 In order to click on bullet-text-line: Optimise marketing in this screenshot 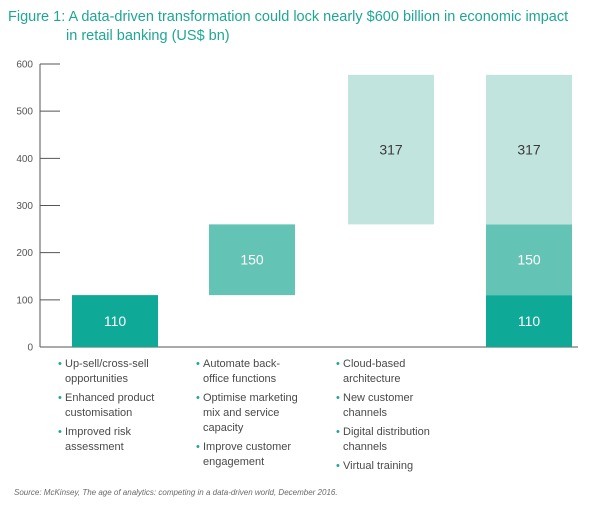, I will do `click(250, 398)`.